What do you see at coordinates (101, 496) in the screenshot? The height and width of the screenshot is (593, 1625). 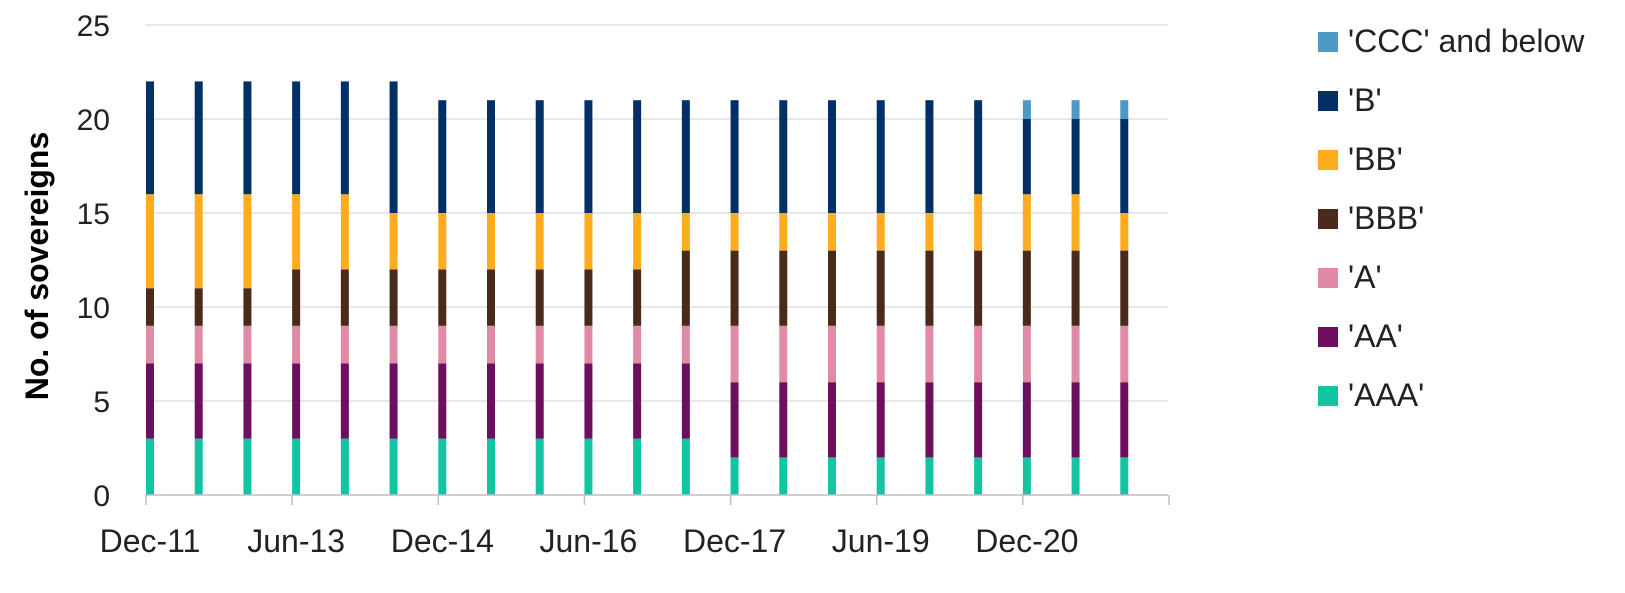 I see `y-tick-label: 0` at bounding box center [101, 496].